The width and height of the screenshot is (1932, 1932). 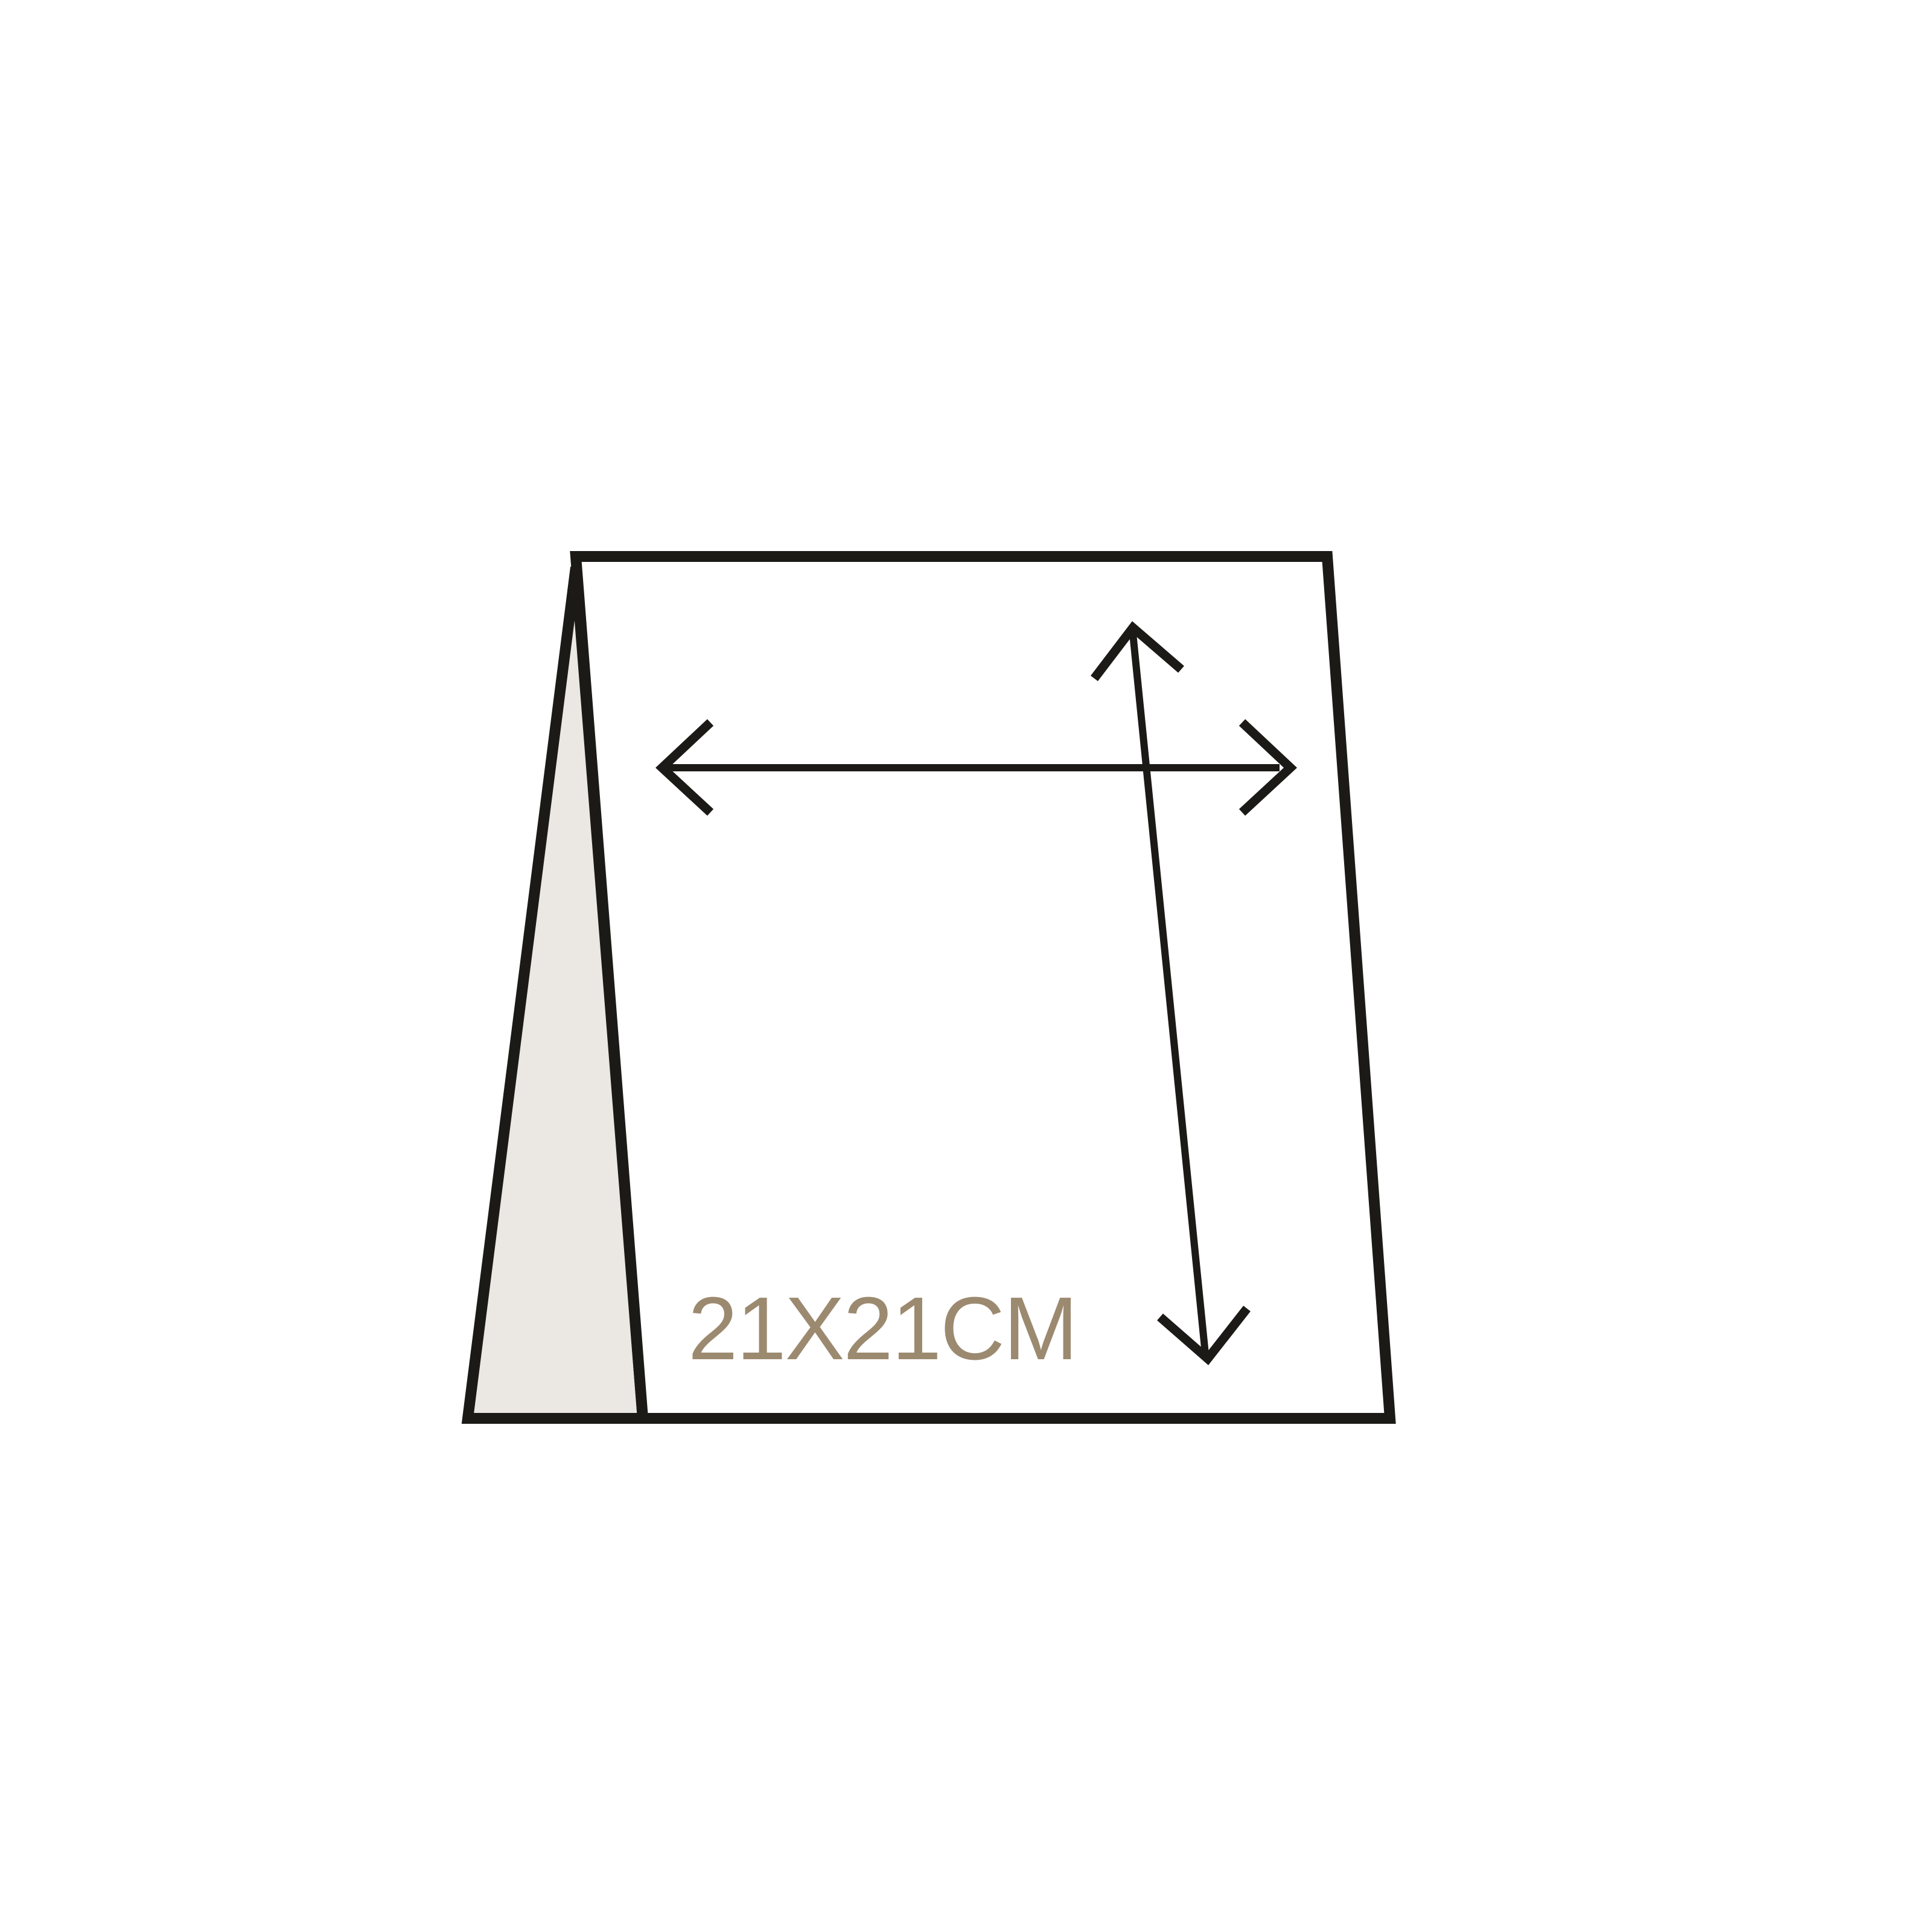 I want to click on height-arrow-bottom-head, so click(x=1204, y=1335).